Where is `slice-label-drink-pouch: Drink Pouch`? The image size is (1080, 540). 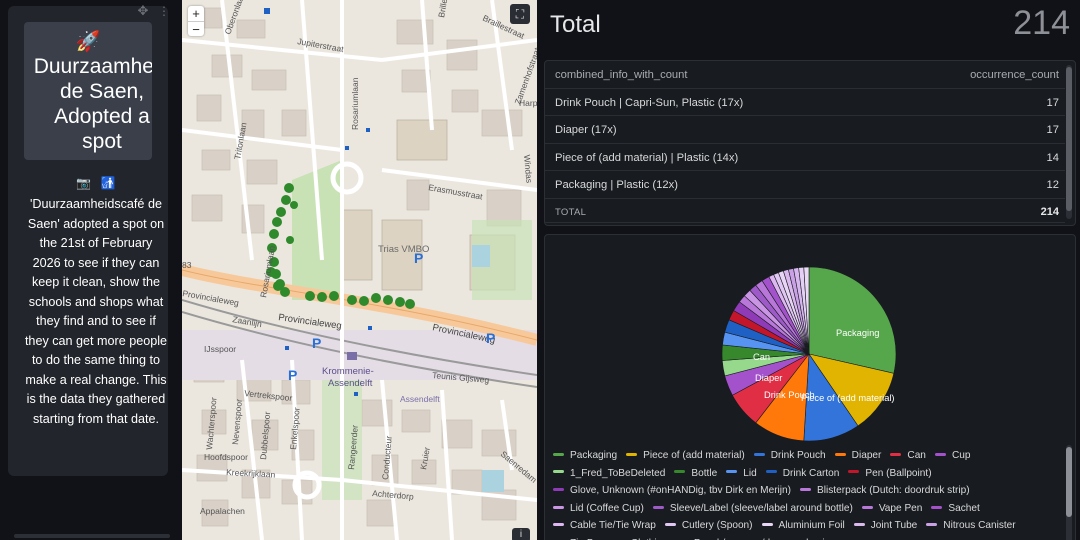
slice-label-drink-pouch: Drink Pouch is located at coordinates (789, 395).